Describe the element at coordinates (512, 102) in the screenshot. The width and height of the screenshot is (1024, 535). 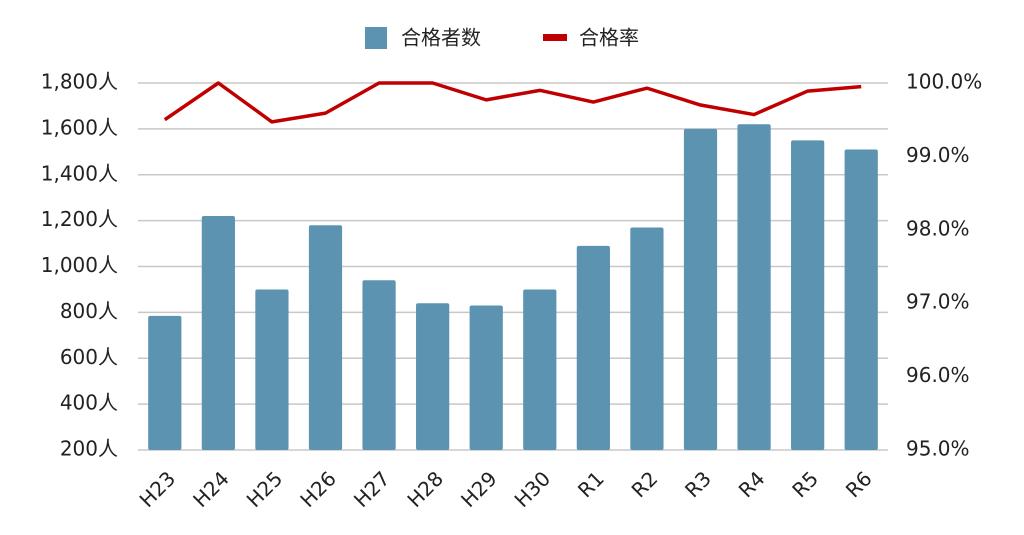
I see `line` at that location.